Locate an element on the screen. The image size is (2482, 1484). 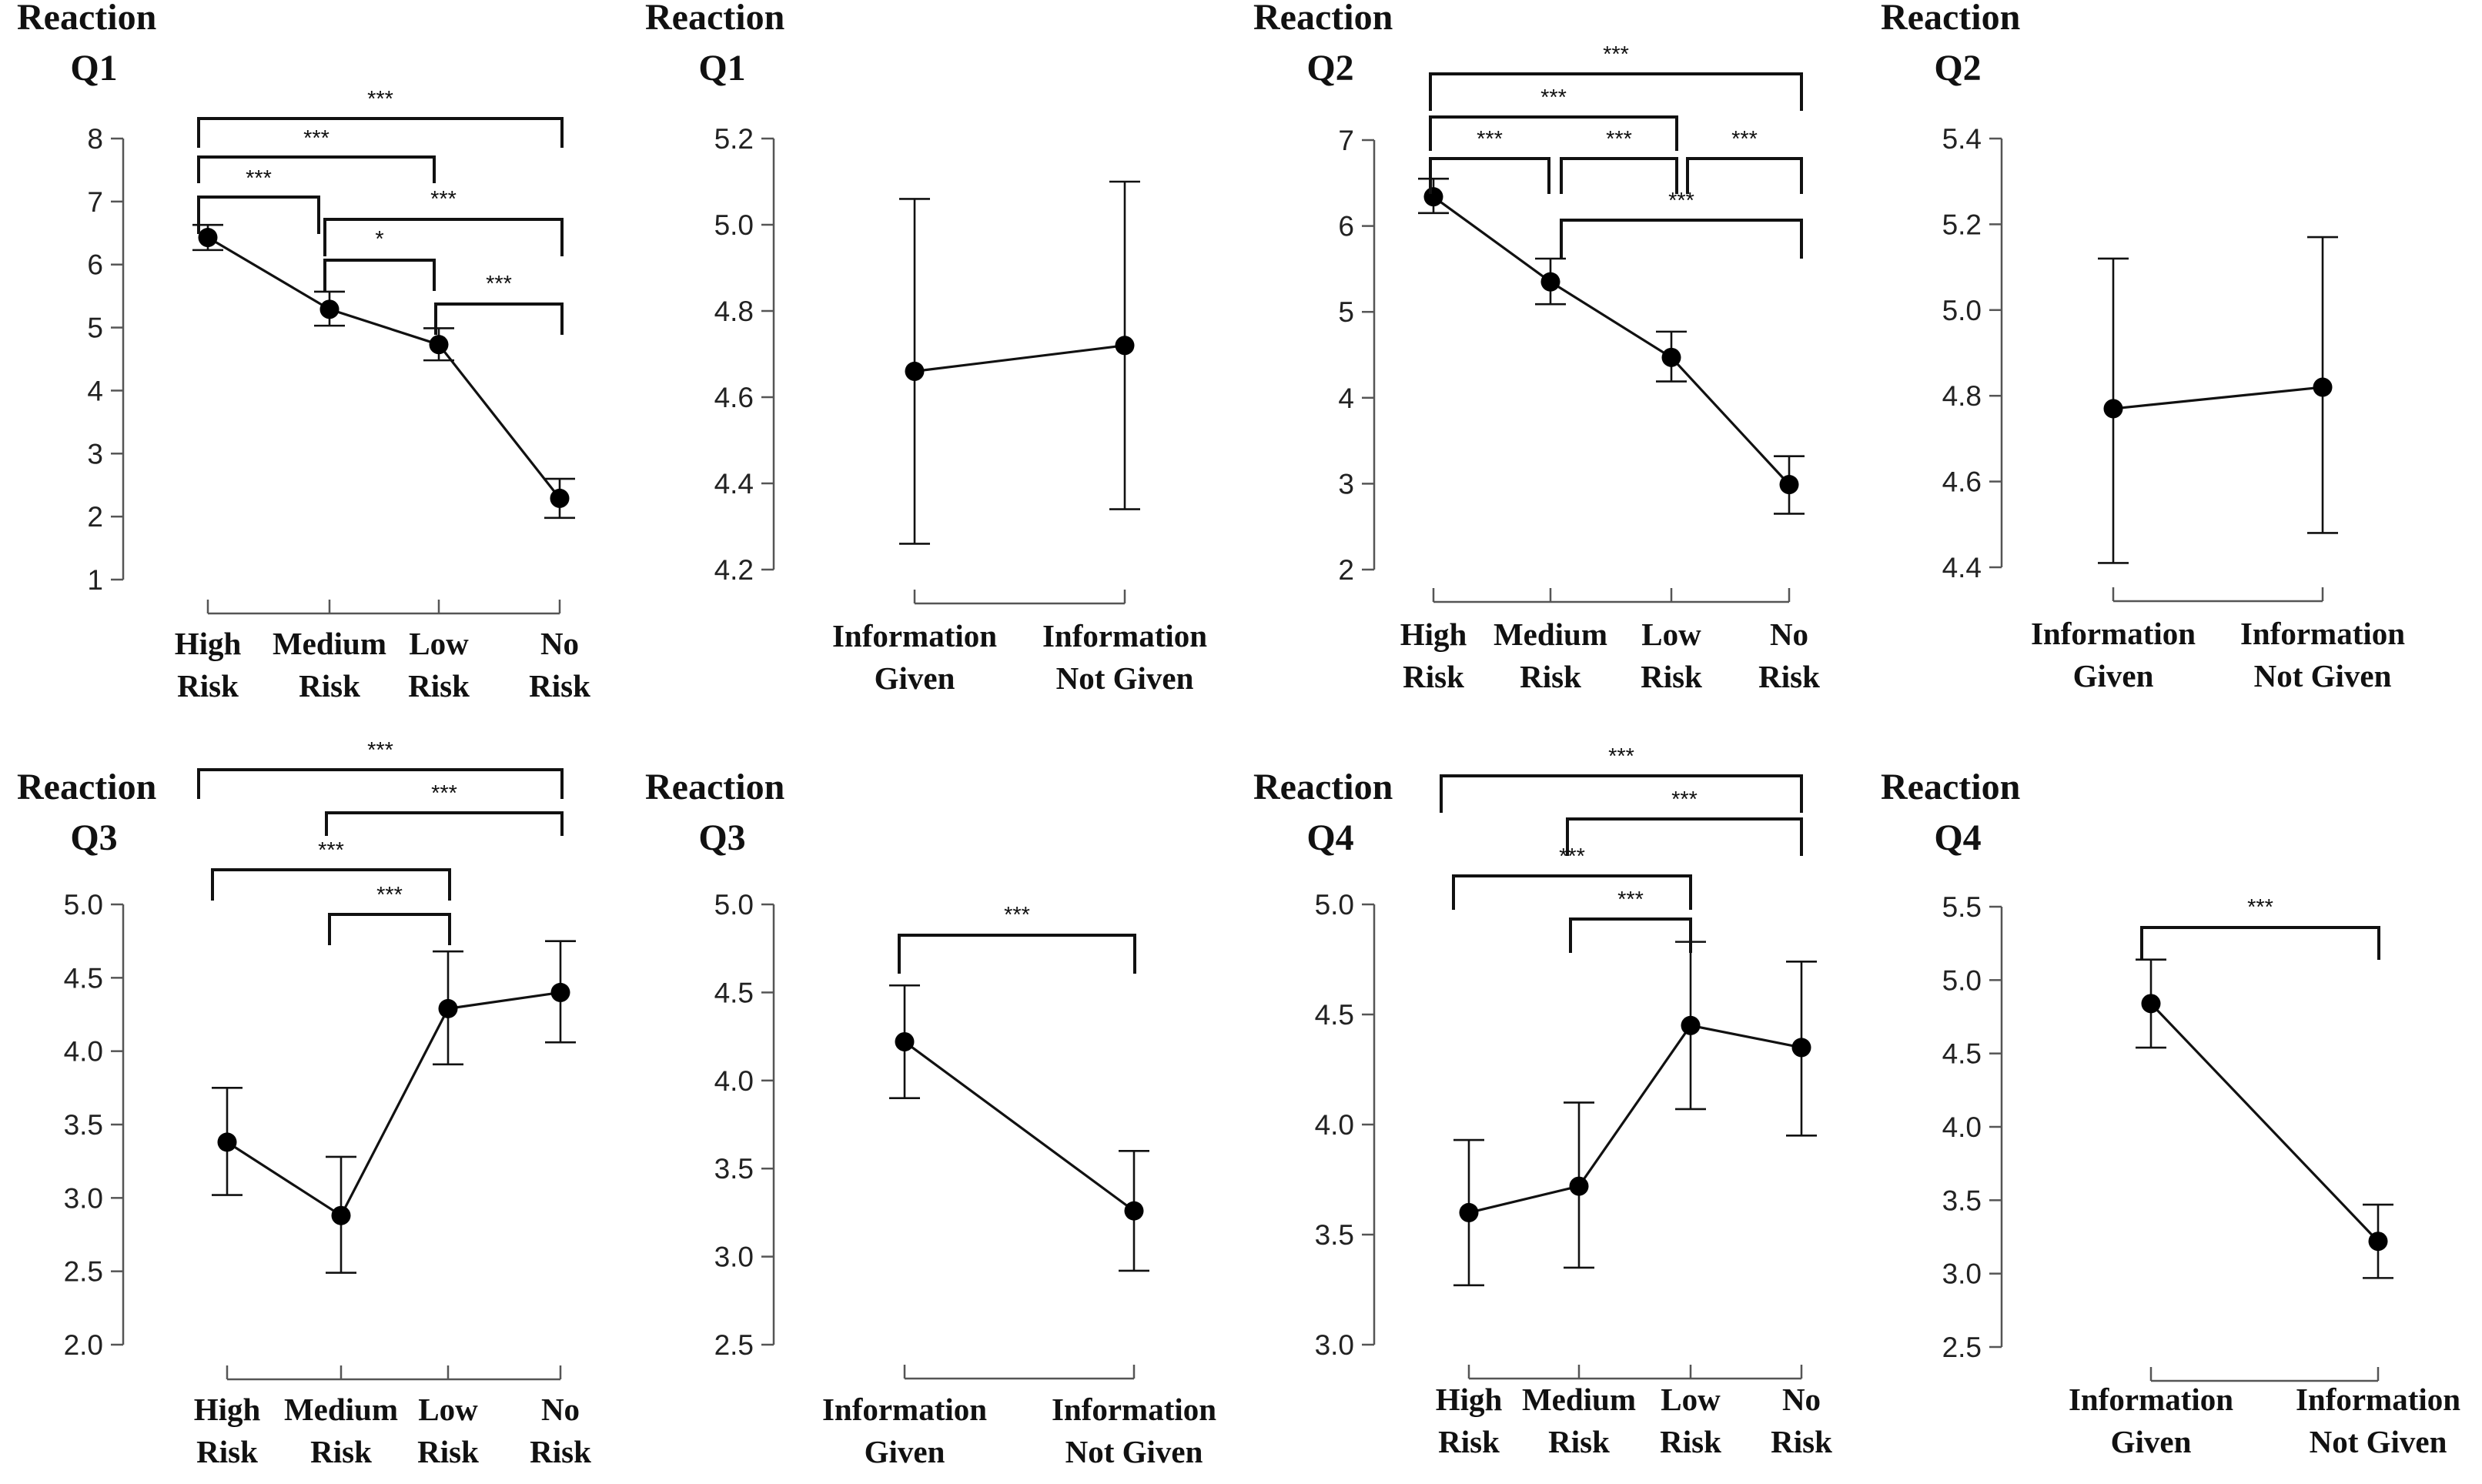
y-tick-label: 6 is located at coordinates (95, 265).